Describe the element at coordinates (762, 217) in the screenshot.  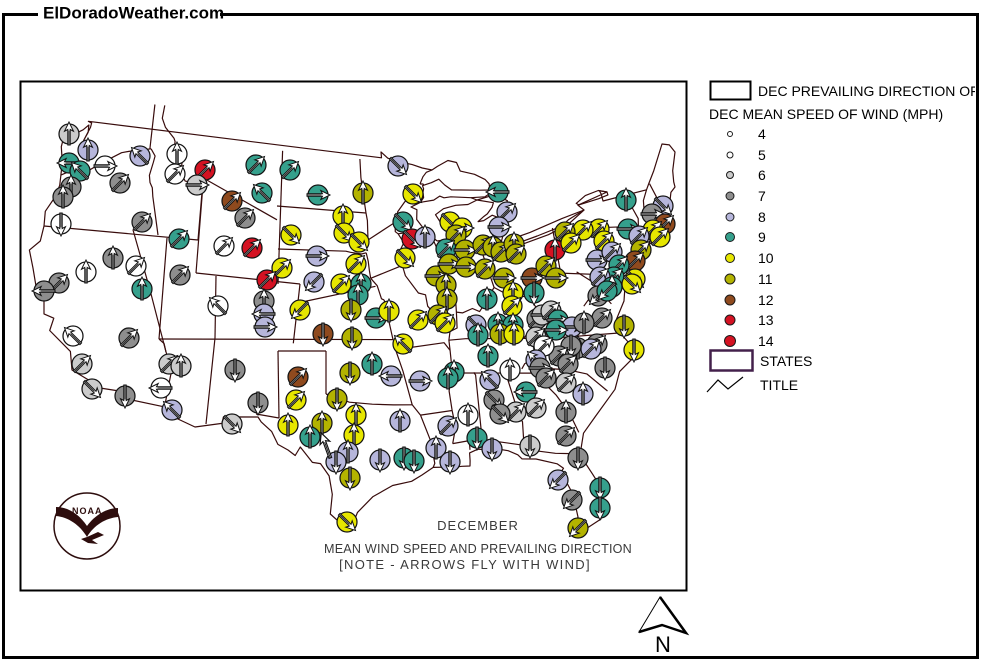
I see `svg-text: 8` at that location.